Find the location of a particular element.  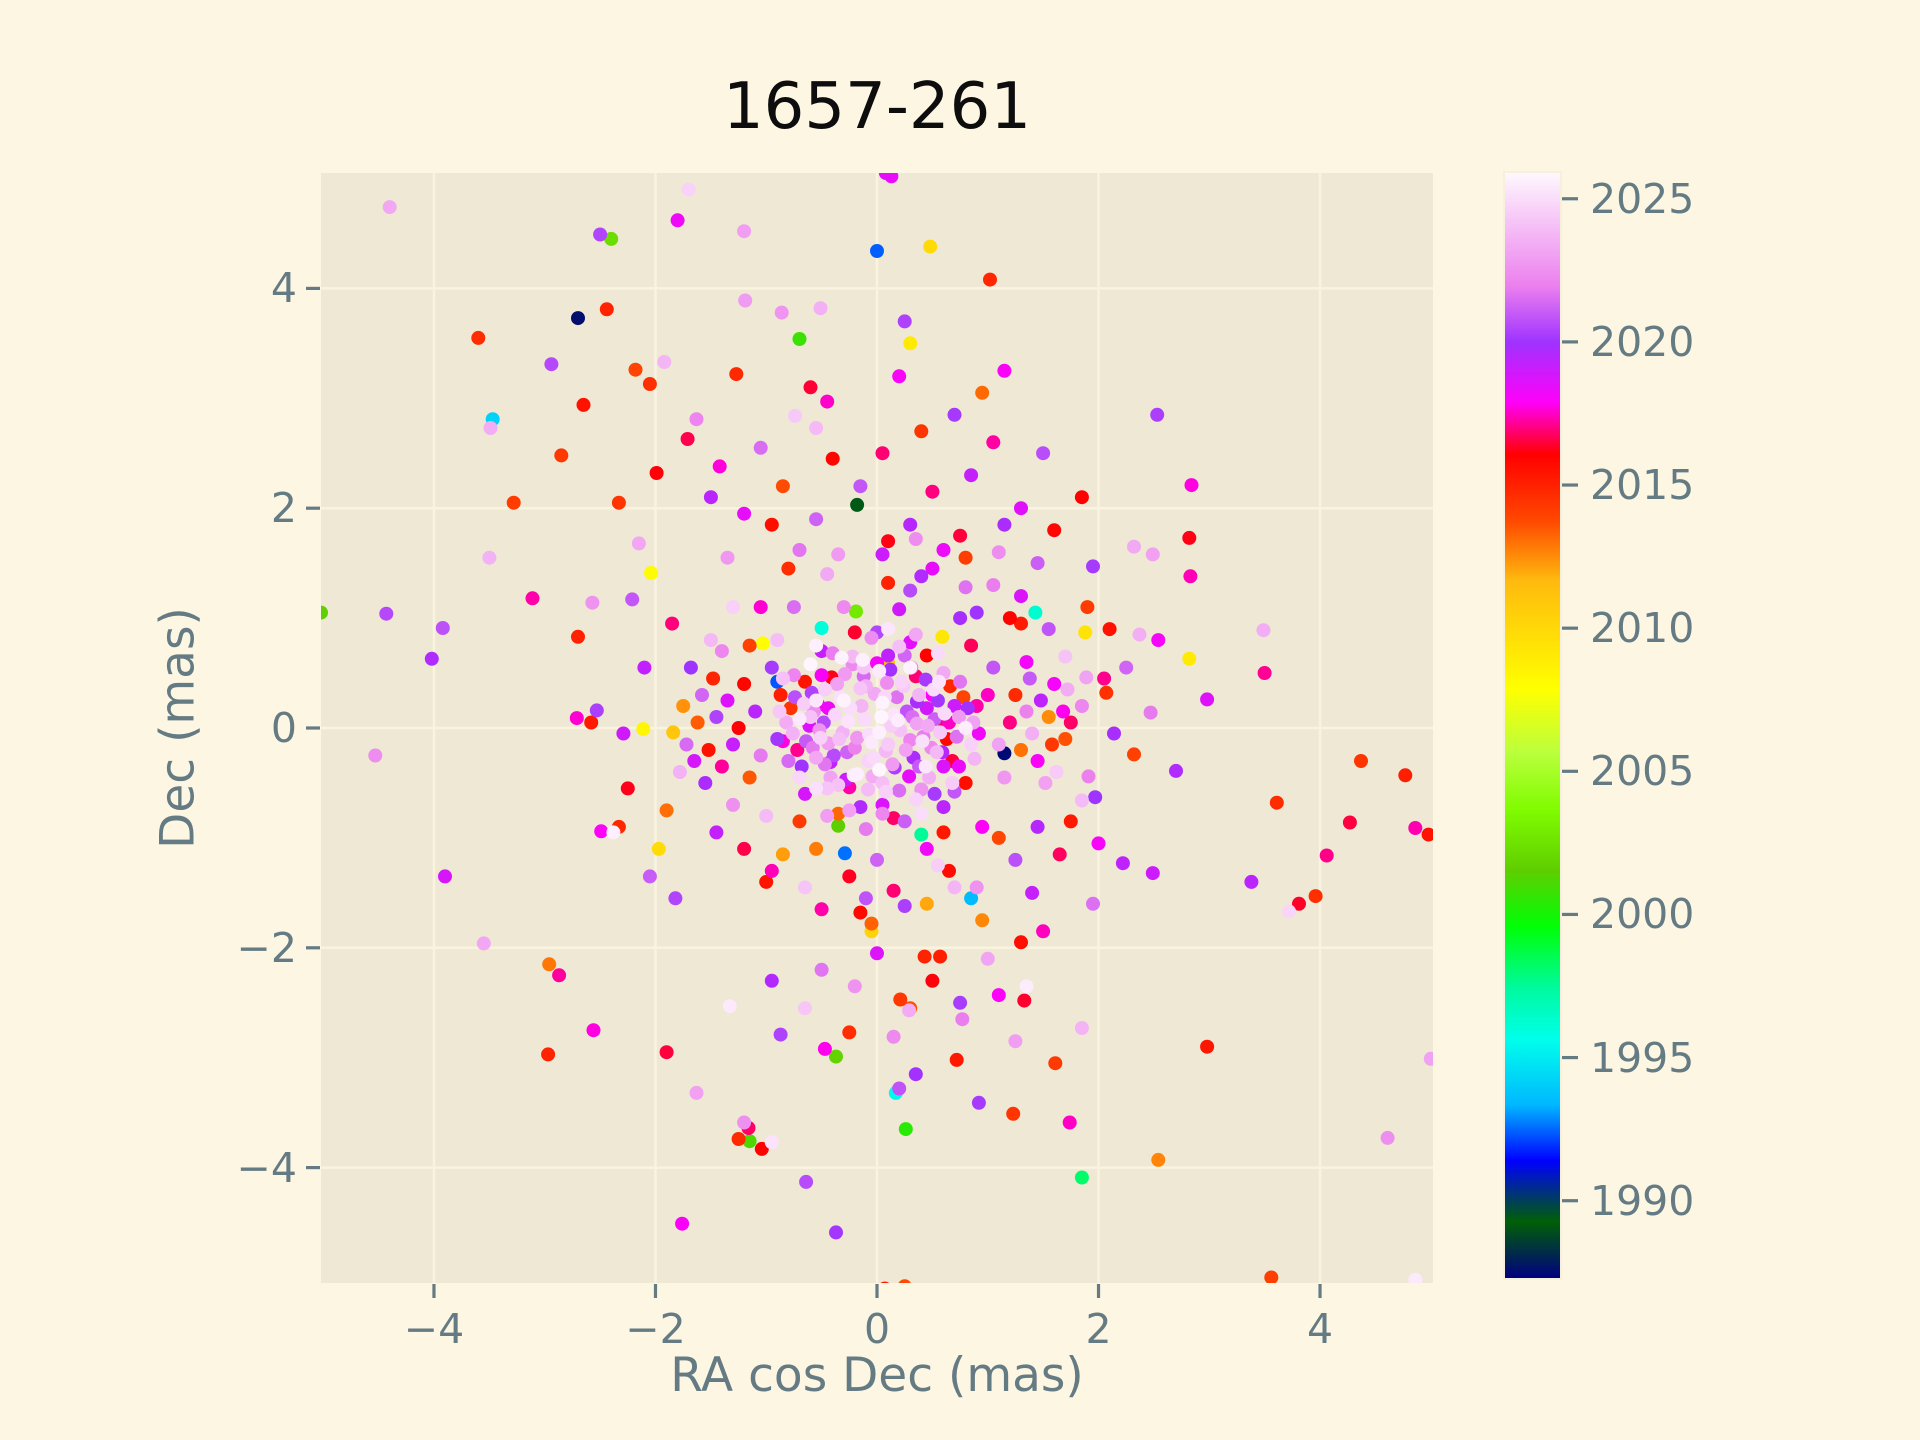

colorbar-tick-label: 2015 is located at coordinates (1642, 485).